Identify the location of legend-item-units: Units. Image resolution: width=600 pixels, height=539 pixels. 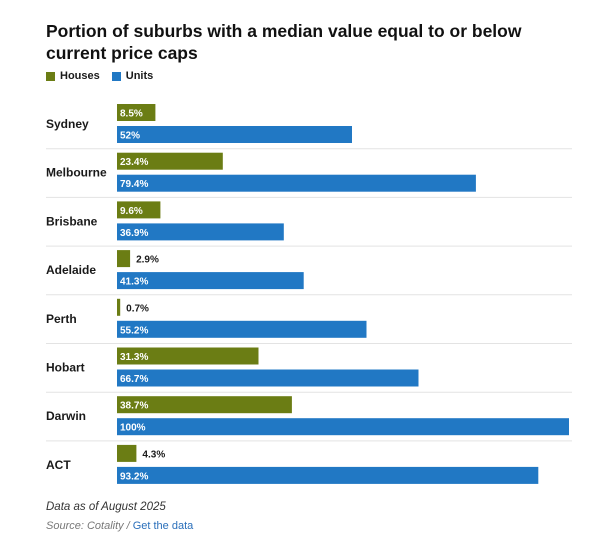
(132, 76).